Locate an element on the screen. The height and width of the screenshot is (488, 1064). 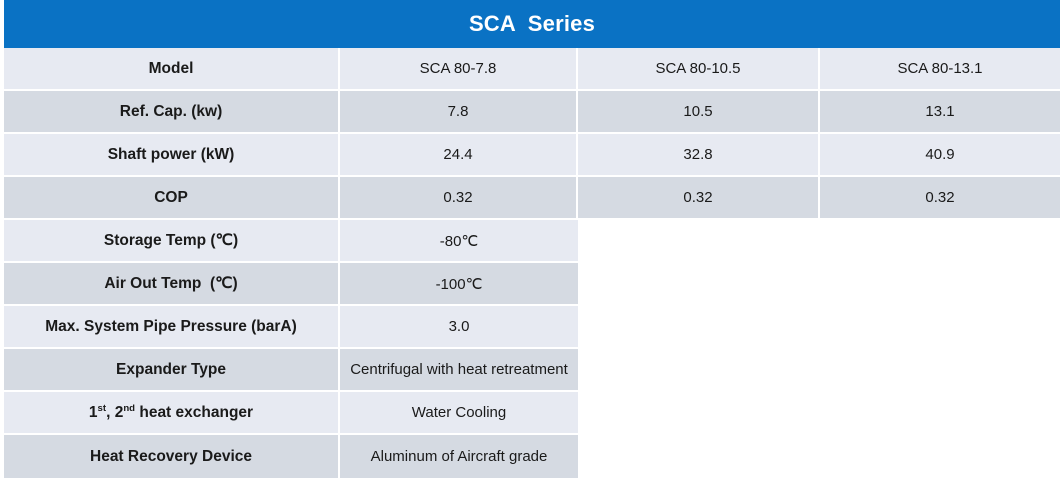
row-value-merged: 3.0 is located at coordinates (459, 327).